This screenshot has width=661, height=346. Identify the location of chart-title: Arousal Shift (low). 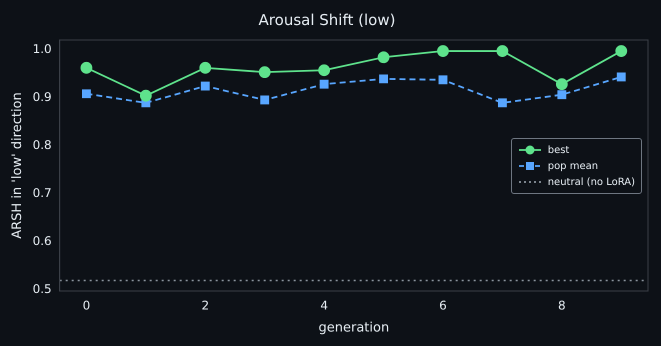
(327, 19).